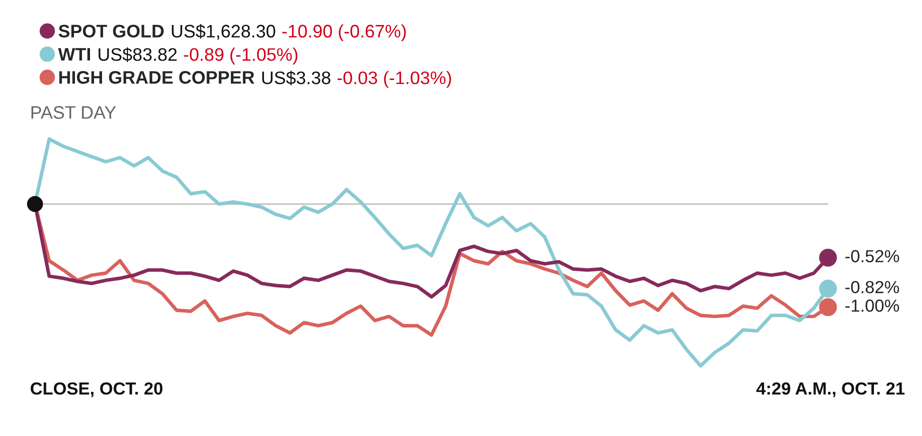 Image resolution: width=922 pixels, height=436 pixels. I want to click on data-label: -0.52%, so click(872, 256).